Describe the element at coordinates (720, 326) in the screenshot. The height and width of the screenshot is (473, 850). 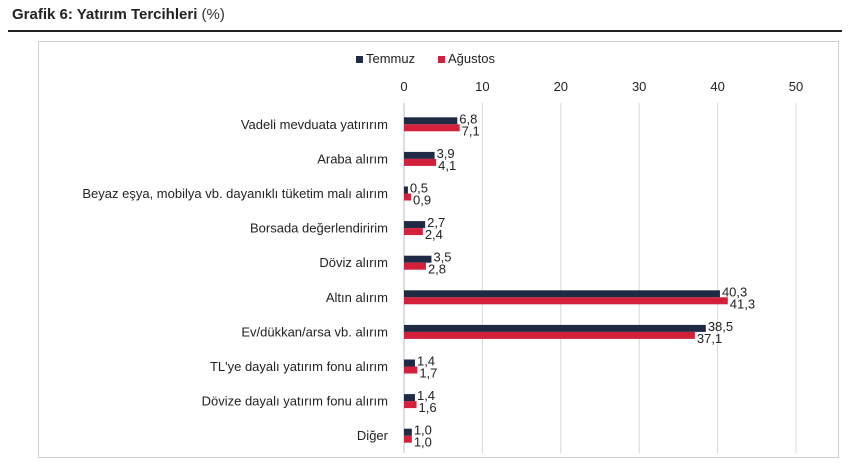
I see `data-label: 38,5` at that location.